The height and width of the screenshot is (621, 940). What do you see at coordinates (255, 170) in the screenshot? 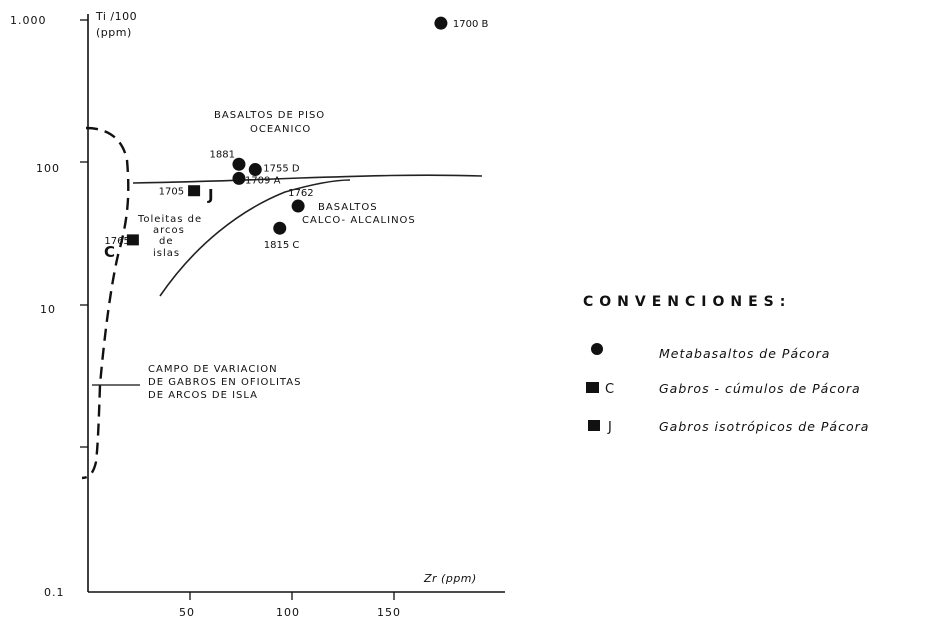
I see `data-point-1755-d` at bounding box center [255, 170].